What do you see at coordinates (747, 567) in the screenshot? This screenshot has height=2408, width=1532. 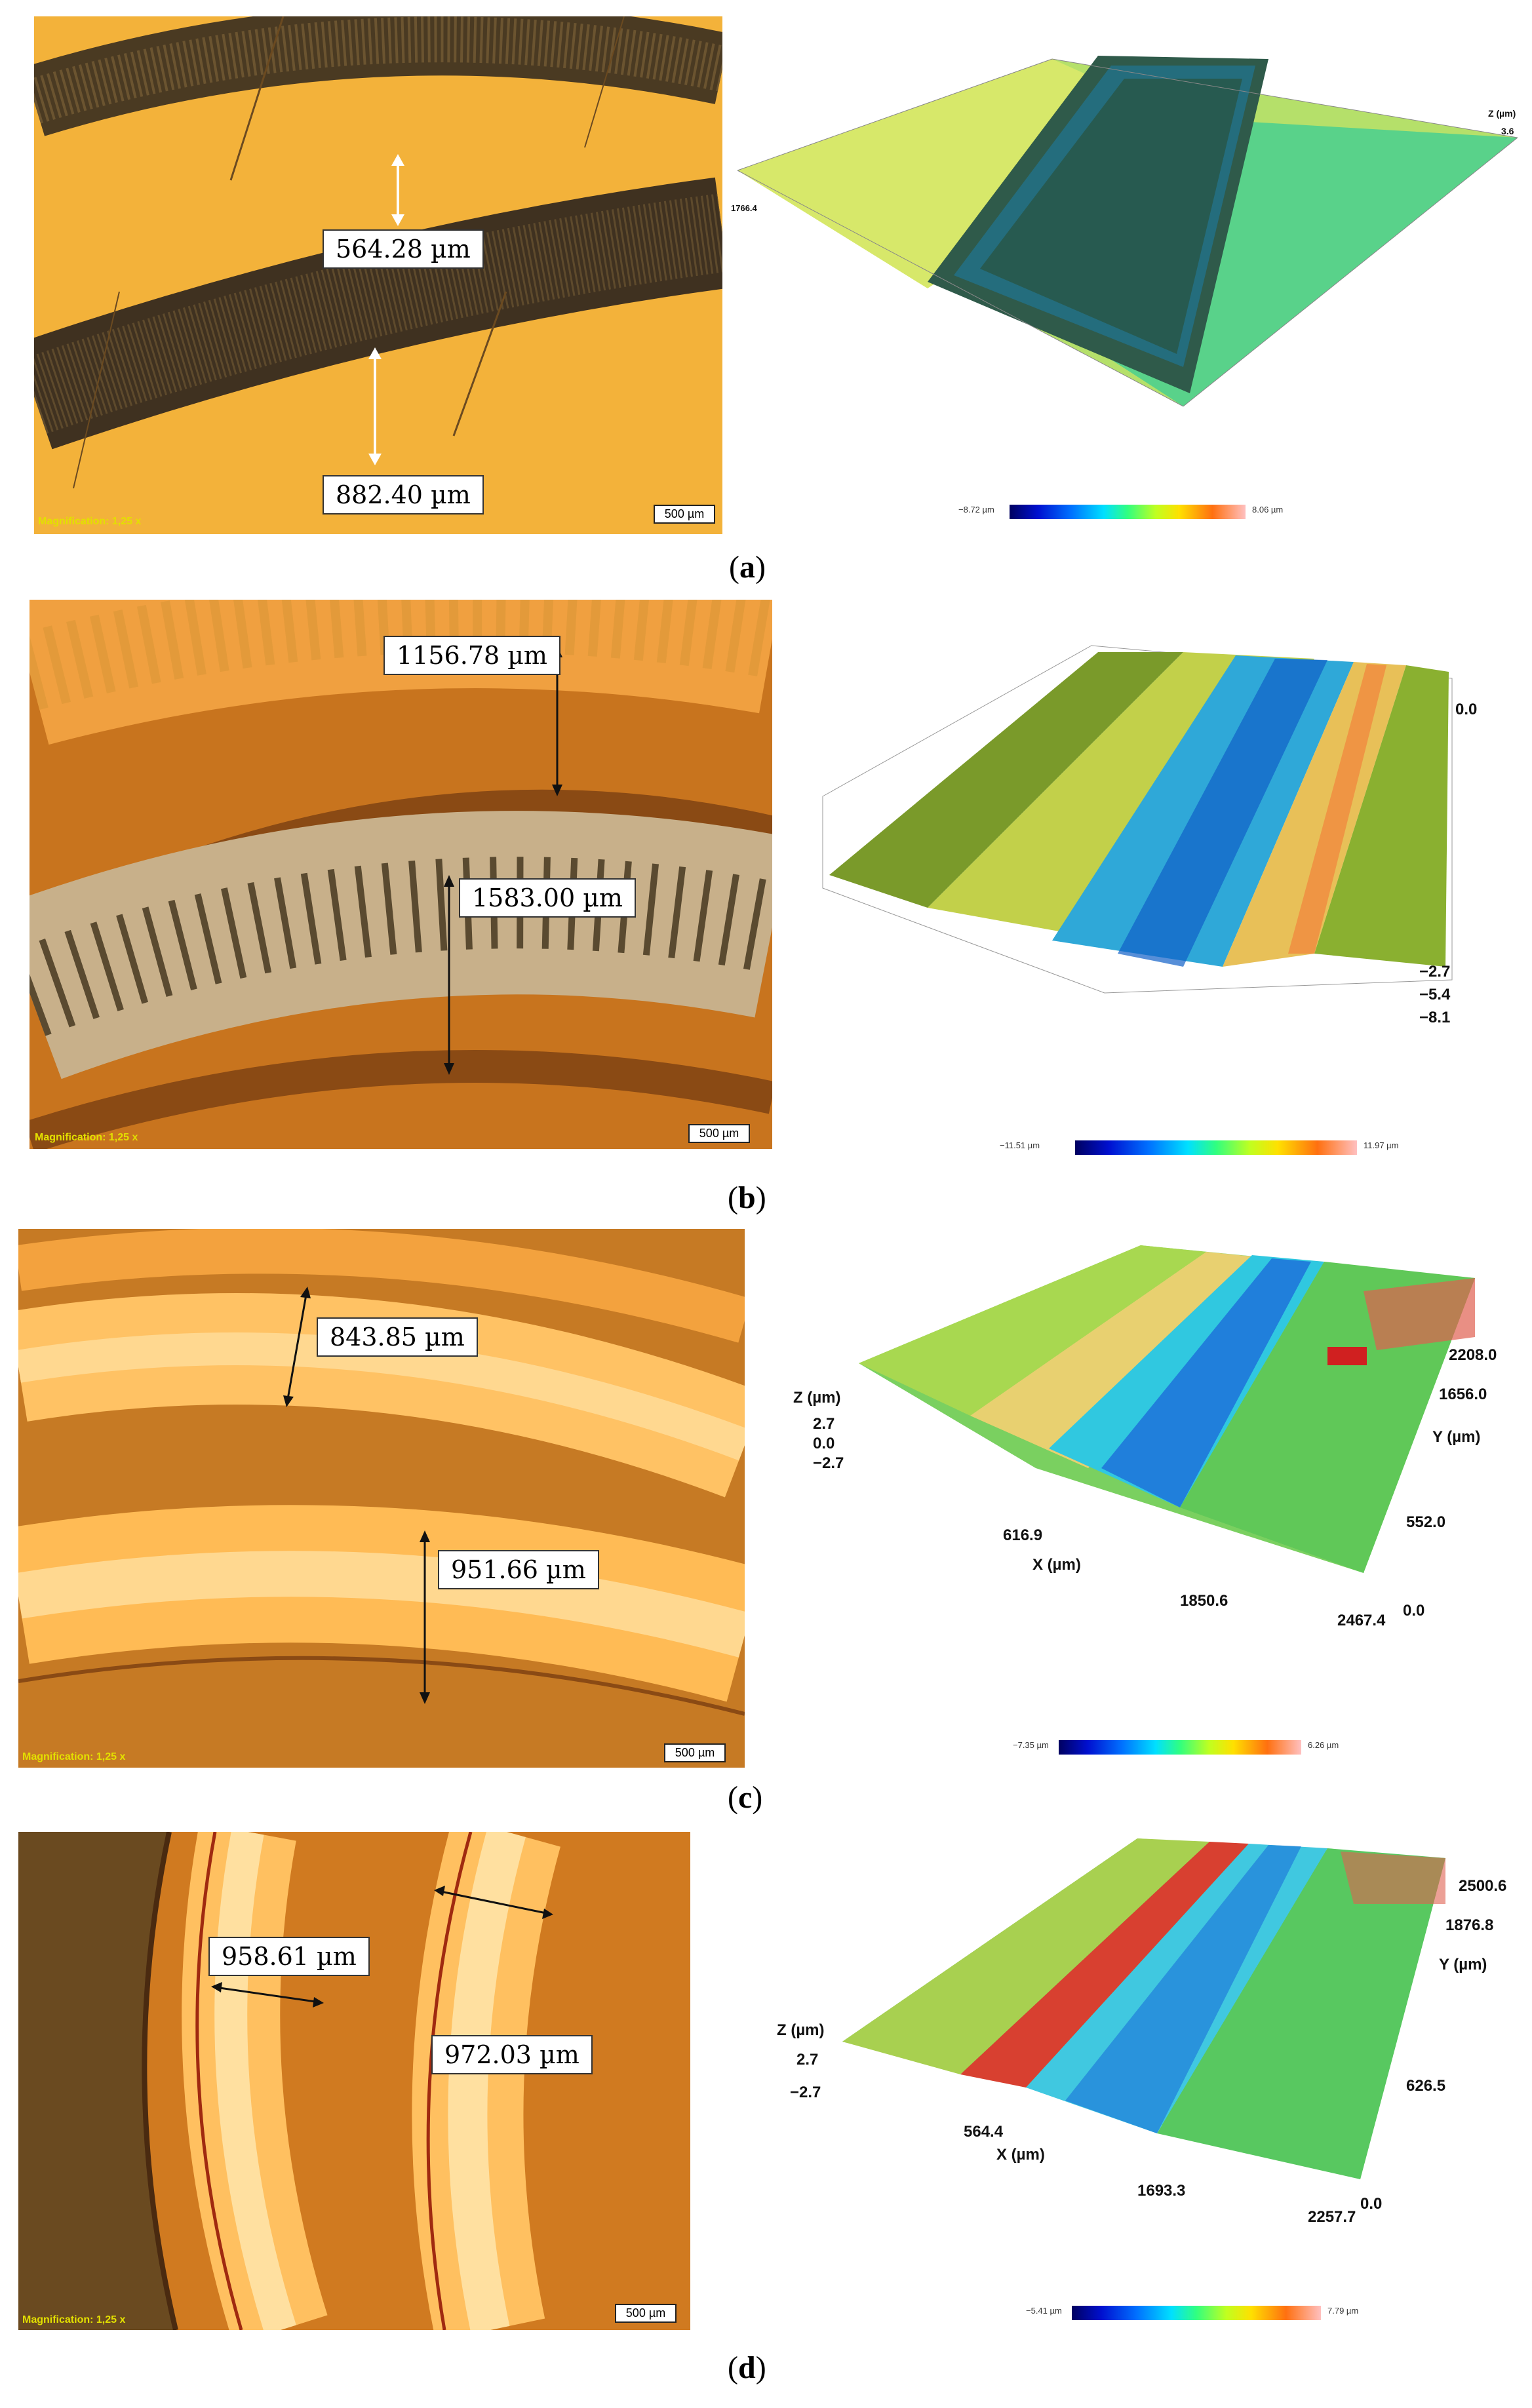 I see `caption-a: (a)` at bounding box center [747, 567].